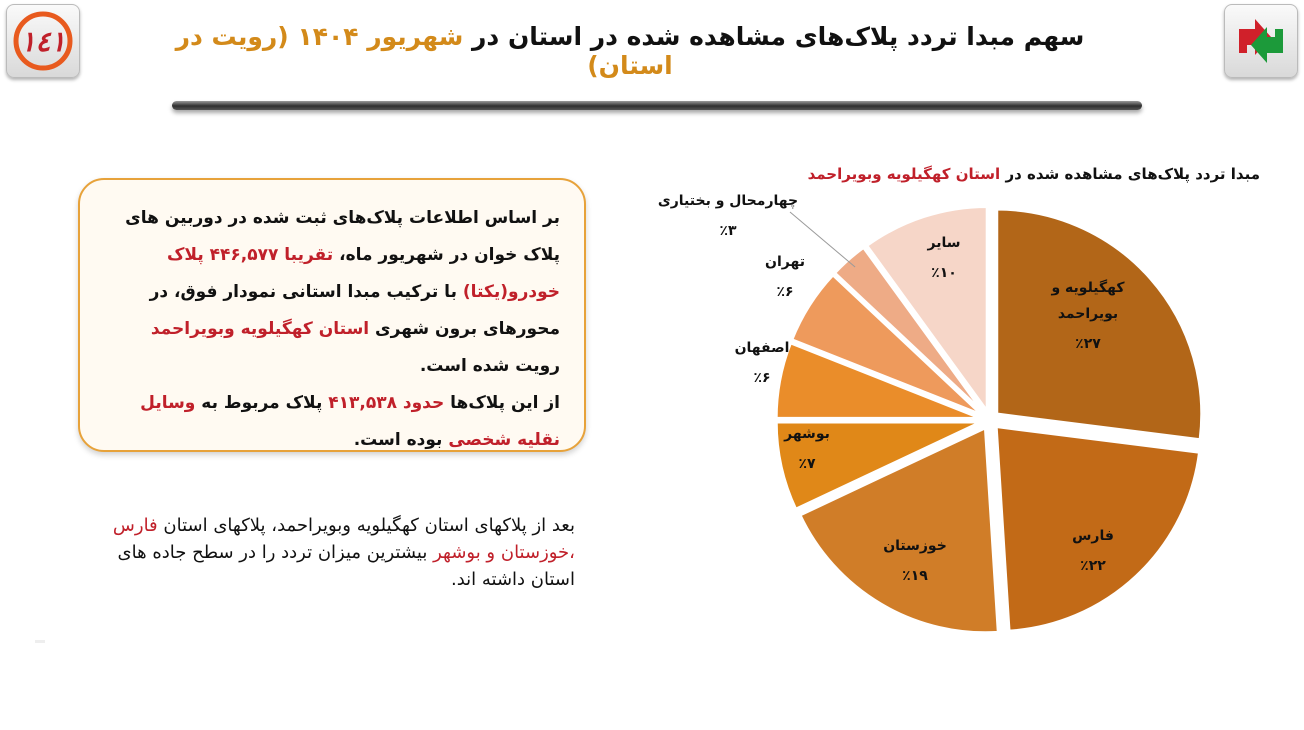 The image size is (1304, 730). I want to click on slice-name-label: چهارمحال و بختیاری, so click(728, 201).